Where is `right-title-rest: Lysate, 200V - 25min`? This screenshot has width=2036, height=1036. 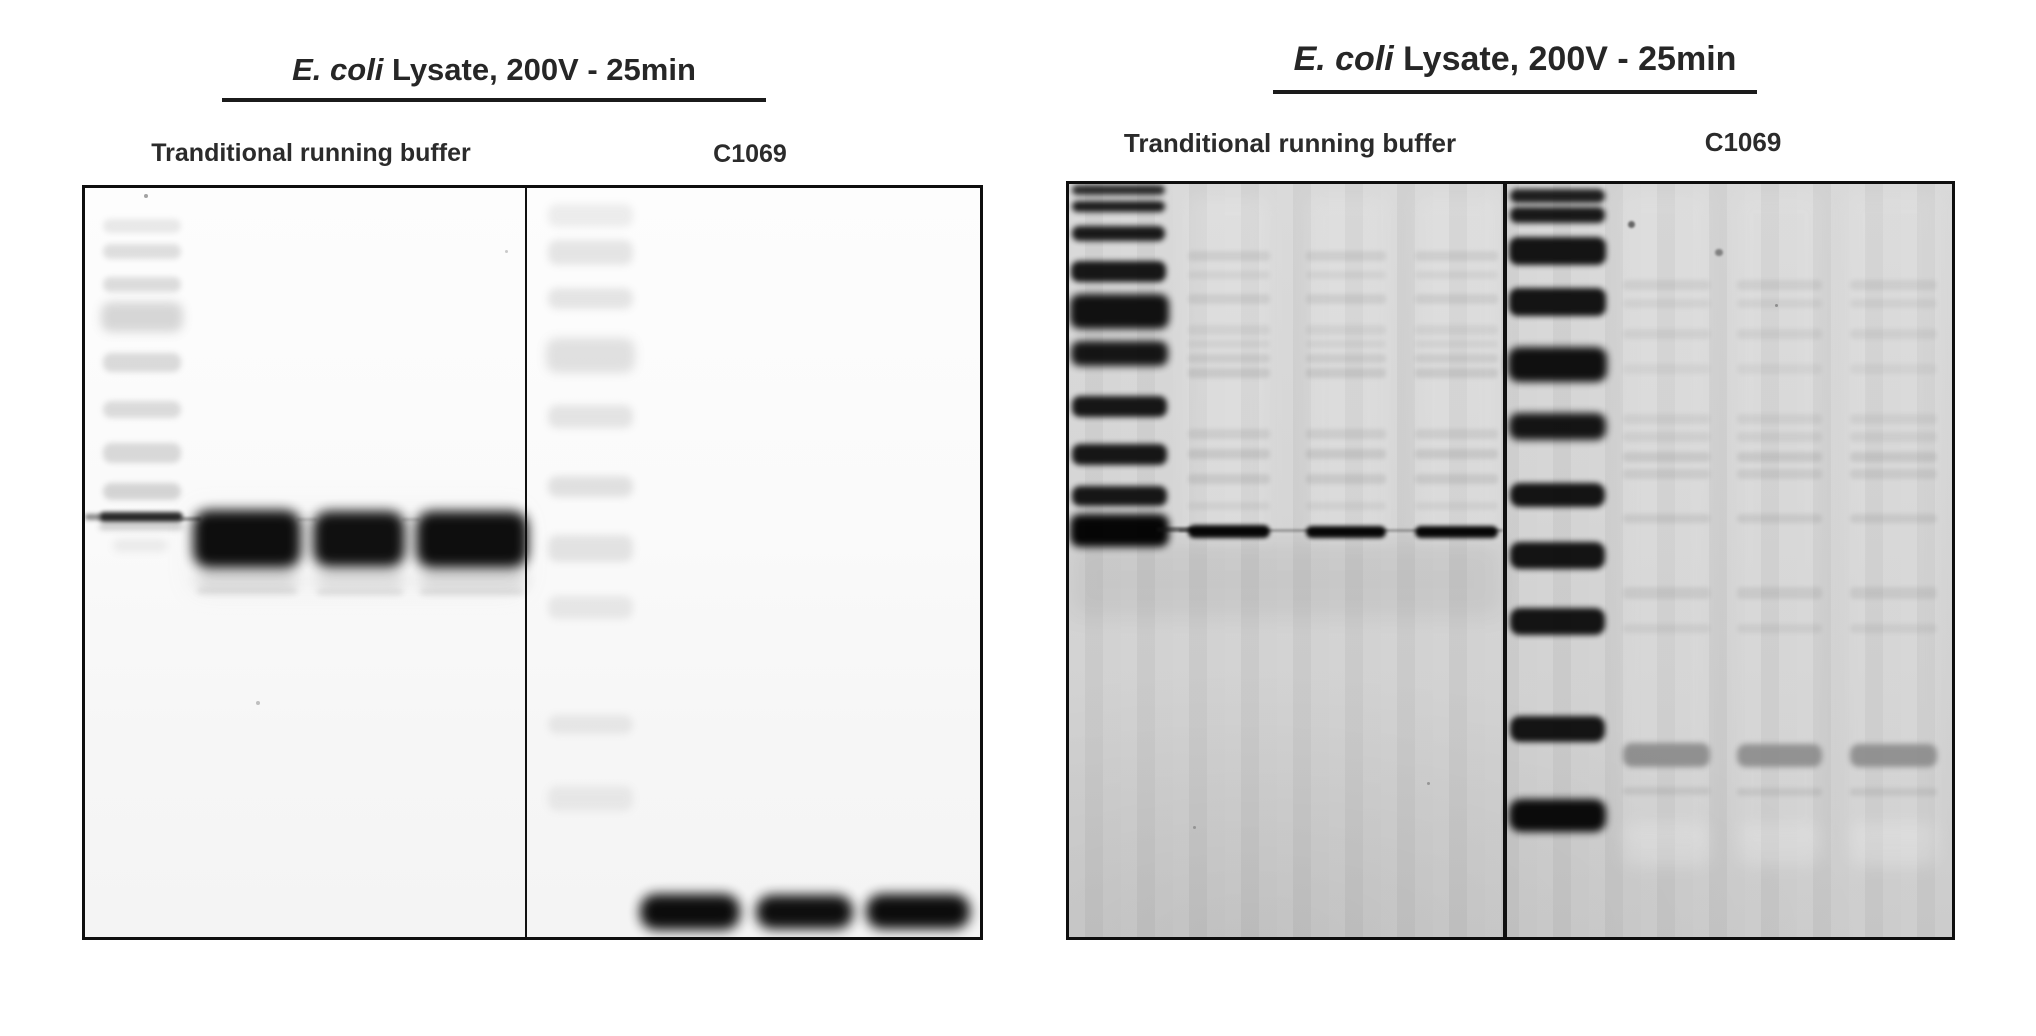 right-title-rest: Lysate, 200V - 25min is located at coordinates (1565, 59).